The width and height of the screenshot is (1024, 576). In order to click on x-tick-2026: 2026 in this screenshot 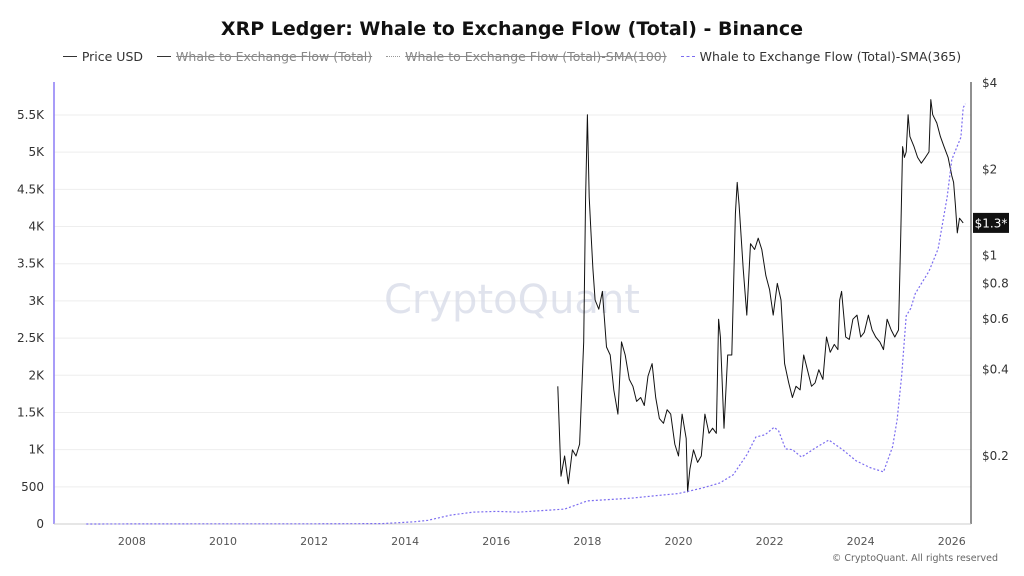, I will do `click(952, 541)`.